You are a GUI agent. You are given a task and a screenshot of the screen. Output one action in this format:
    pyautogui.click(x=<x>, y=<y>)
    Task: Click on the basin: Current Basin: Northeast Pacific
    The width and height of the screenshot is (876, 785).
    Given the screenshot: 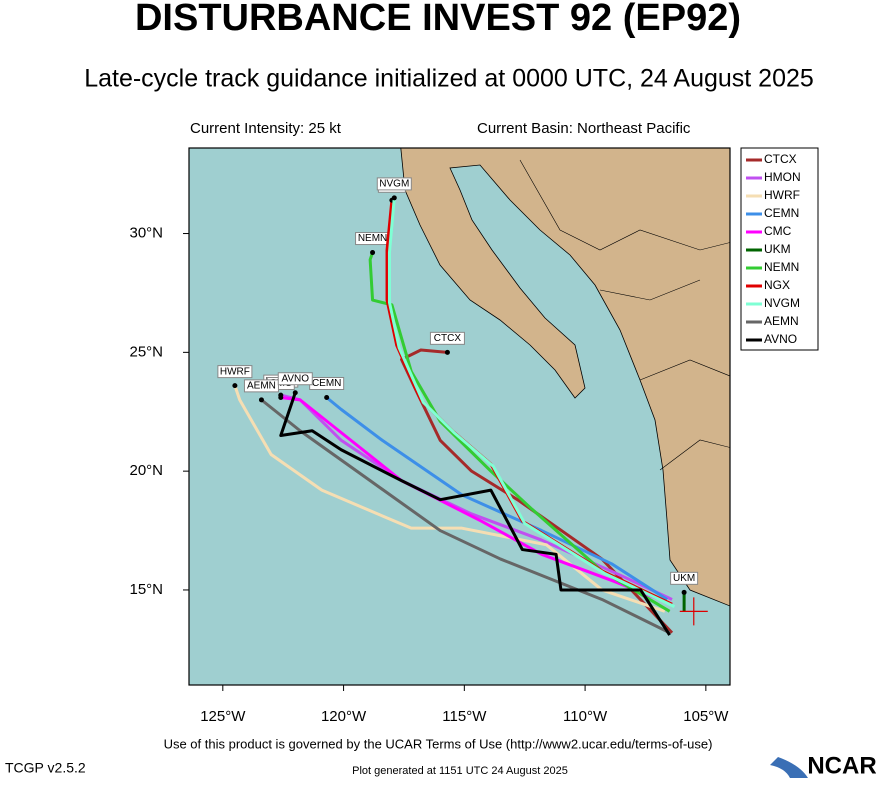 What is the action you would take?
    pyautogui.click(x=584, y=128)
    